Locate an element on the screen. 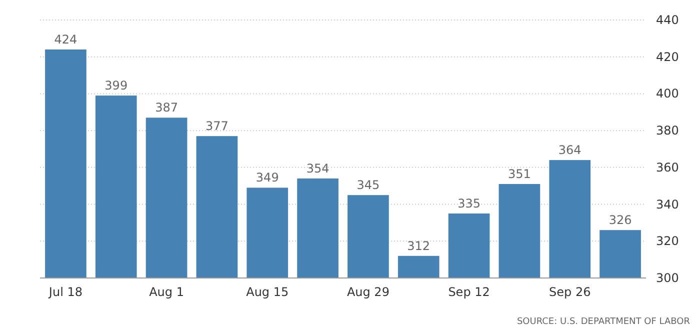  data-label: 387 is located at coordinates (166, 107).